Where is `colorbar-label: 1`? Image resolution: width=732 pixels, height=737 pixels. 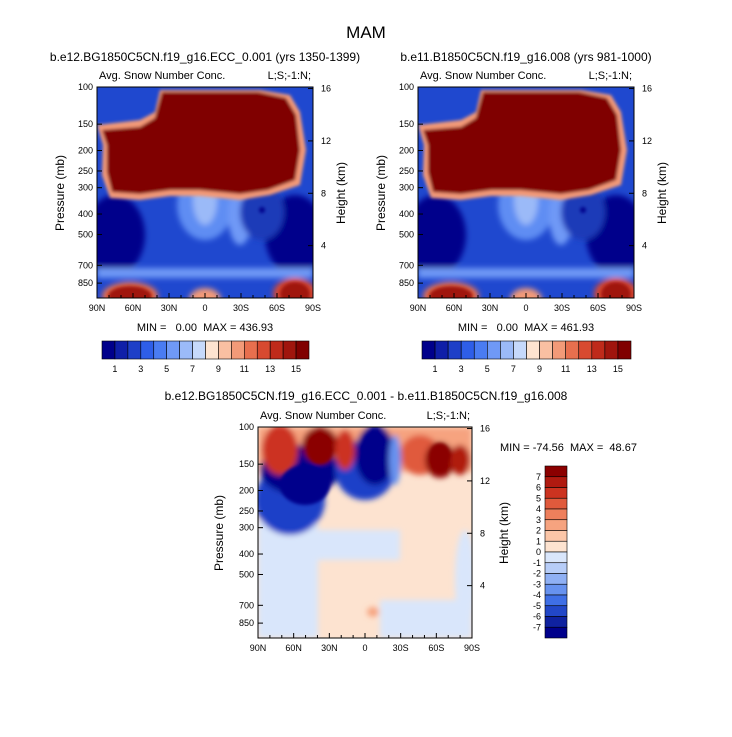
colorbar-label: 1 is located at coordinates (538, 541).